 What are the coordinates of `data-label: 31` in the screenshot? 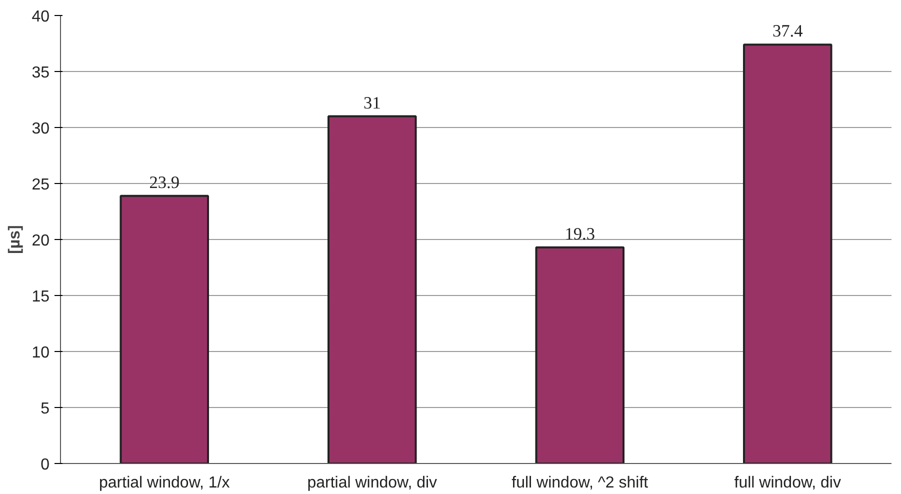 It's located at (372, 102).